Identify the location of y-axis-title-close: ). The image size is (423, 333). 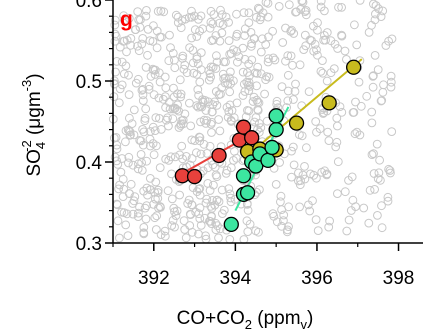
(34, 76).